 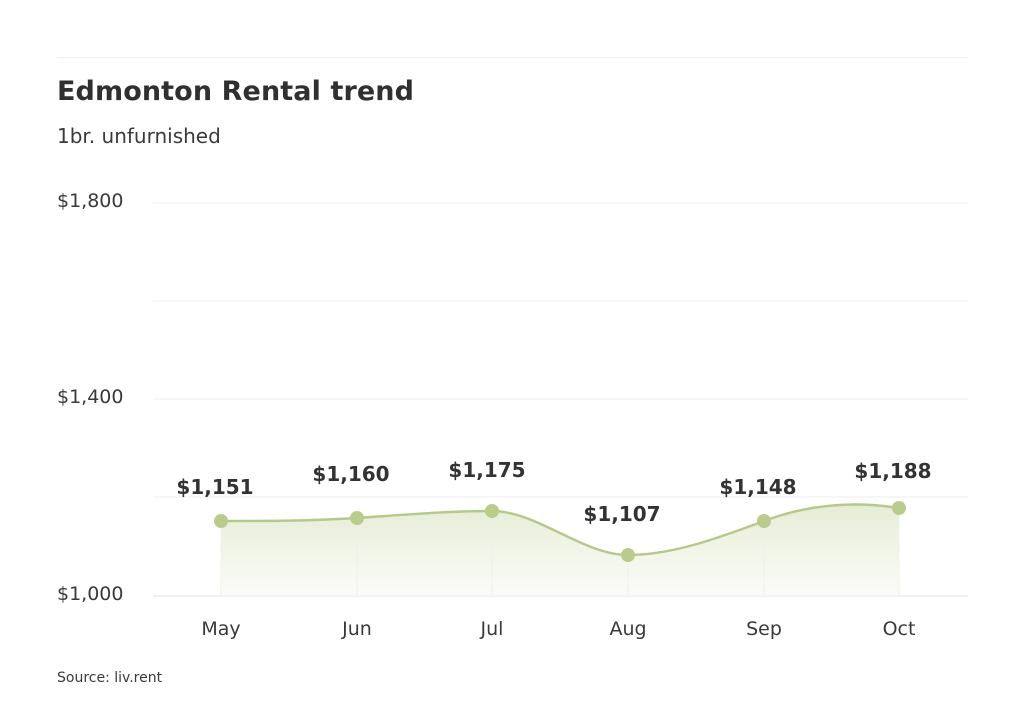 What do you see at coordinates (893, 471) in the screenshot?
I see `data-label-oct: $1,188` at bounding box center [893, 471].